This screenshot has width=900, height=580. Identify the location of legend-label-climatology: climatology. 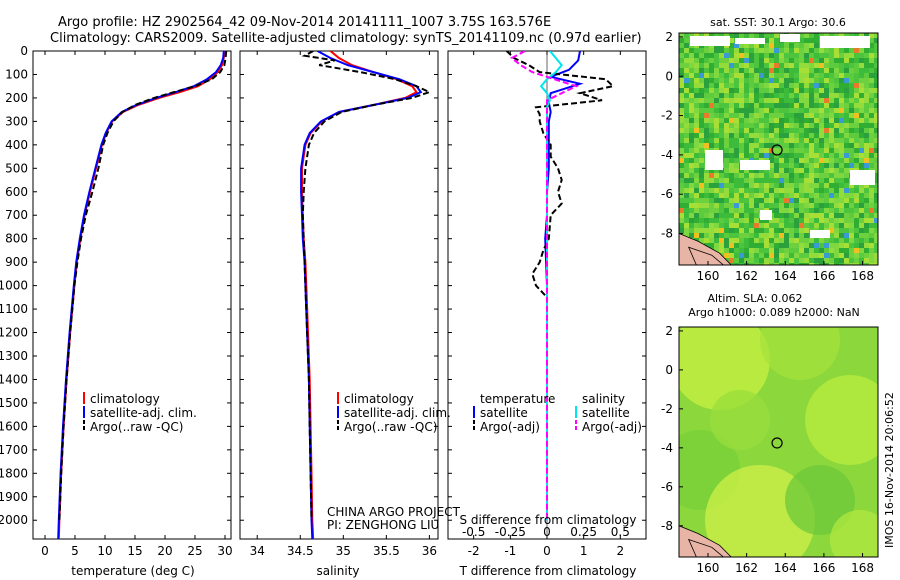
(379, 399).